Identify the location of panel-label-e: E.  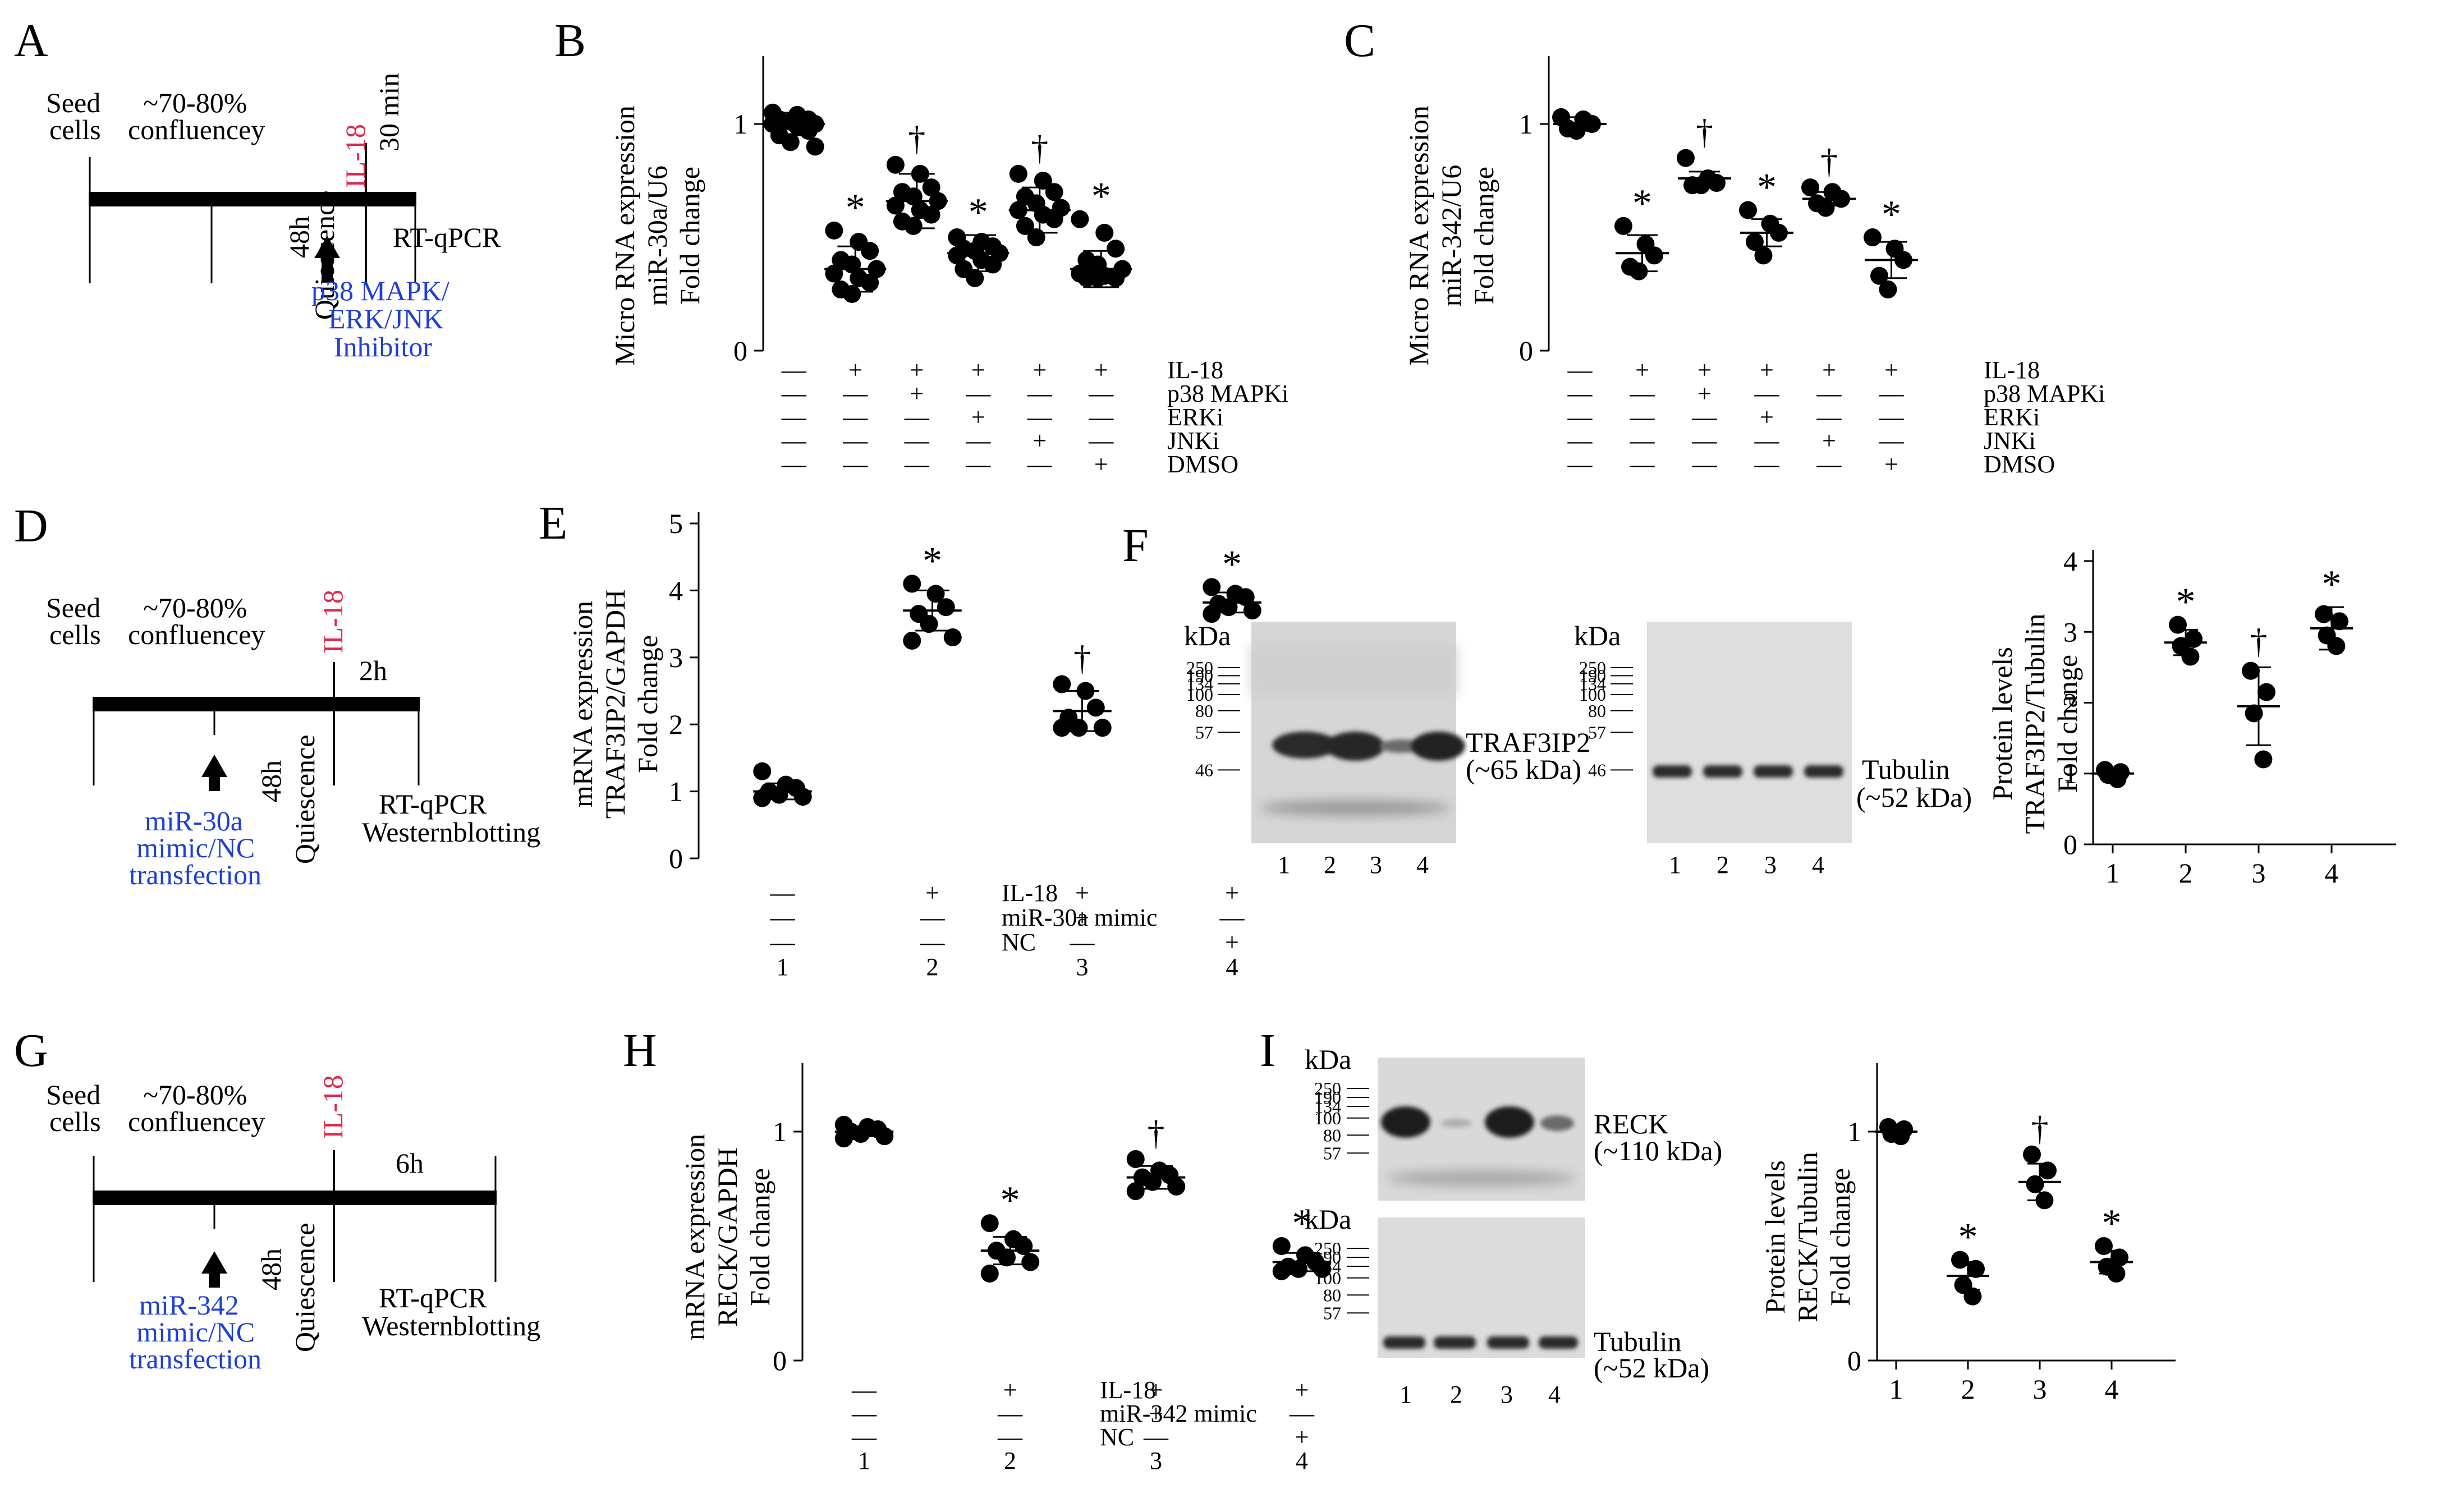
(553, 523).